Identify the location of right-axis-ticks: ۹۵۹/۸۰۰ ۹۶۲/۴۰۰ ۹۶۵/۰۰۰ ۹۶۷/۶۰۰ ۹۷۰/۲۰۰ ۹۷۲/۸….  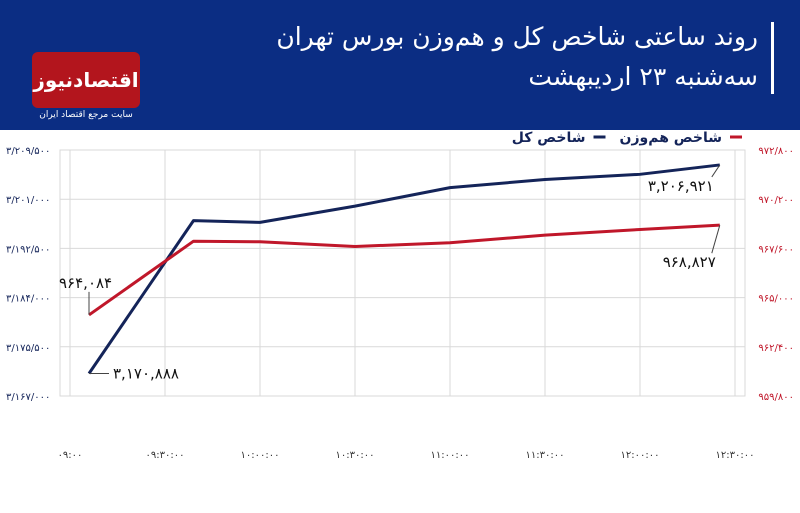
(776, 274).